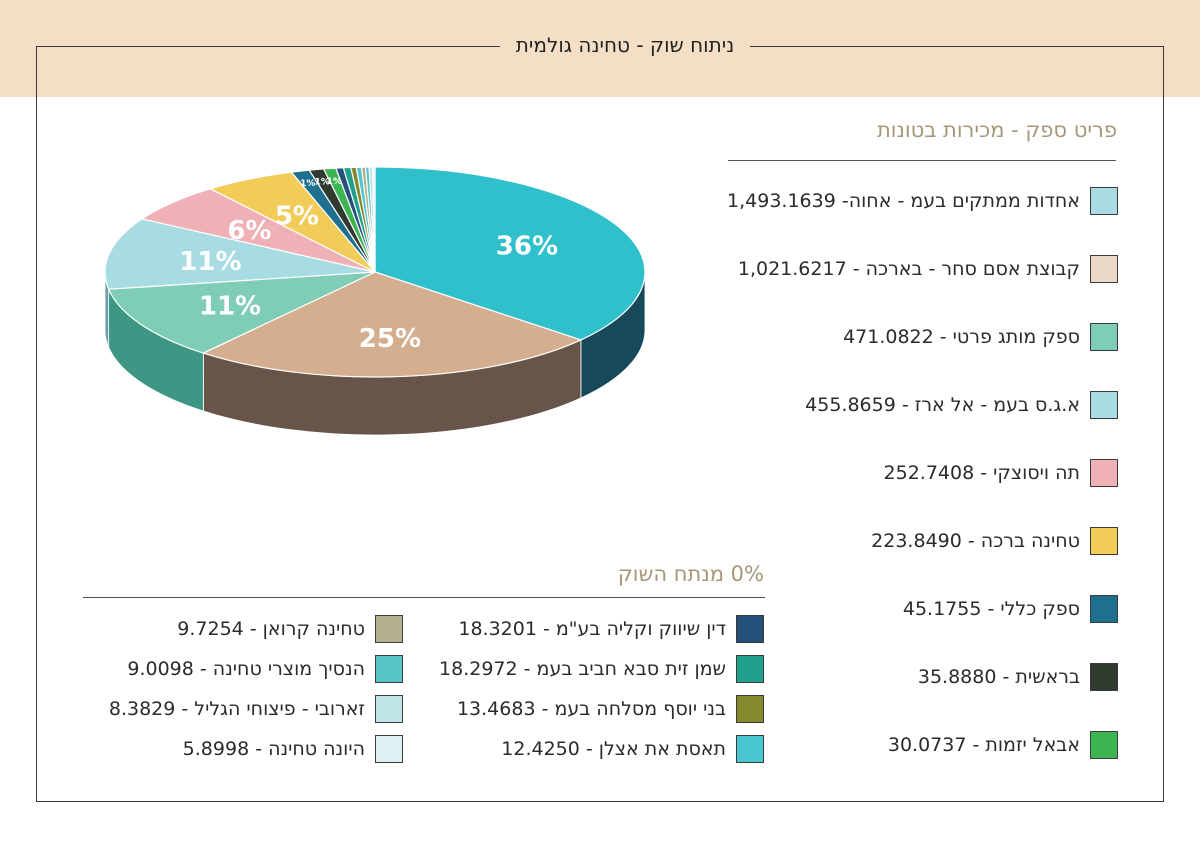 The image size is (1200, 848). I want to click on legend-item: בראשית - 35.8880, so click(1018, 677).